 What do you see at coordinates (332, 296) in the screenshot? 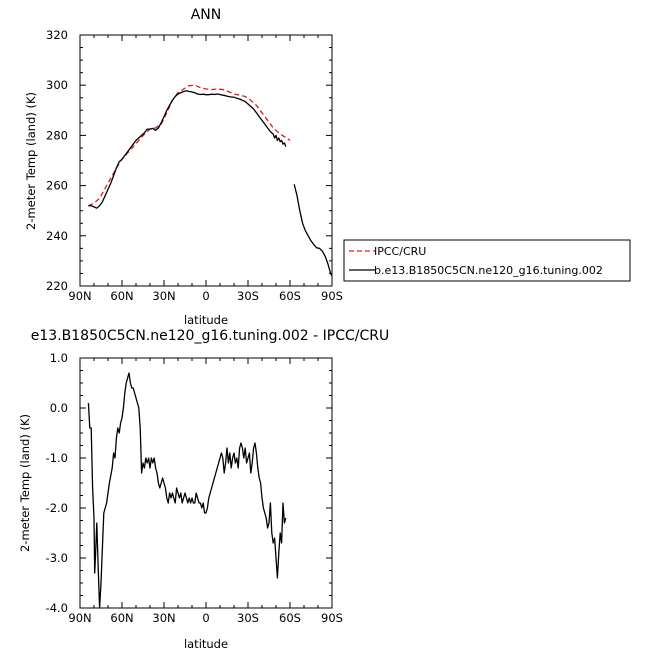
I see `top-xtick-label: 90S` at bounding box center [332, 296].